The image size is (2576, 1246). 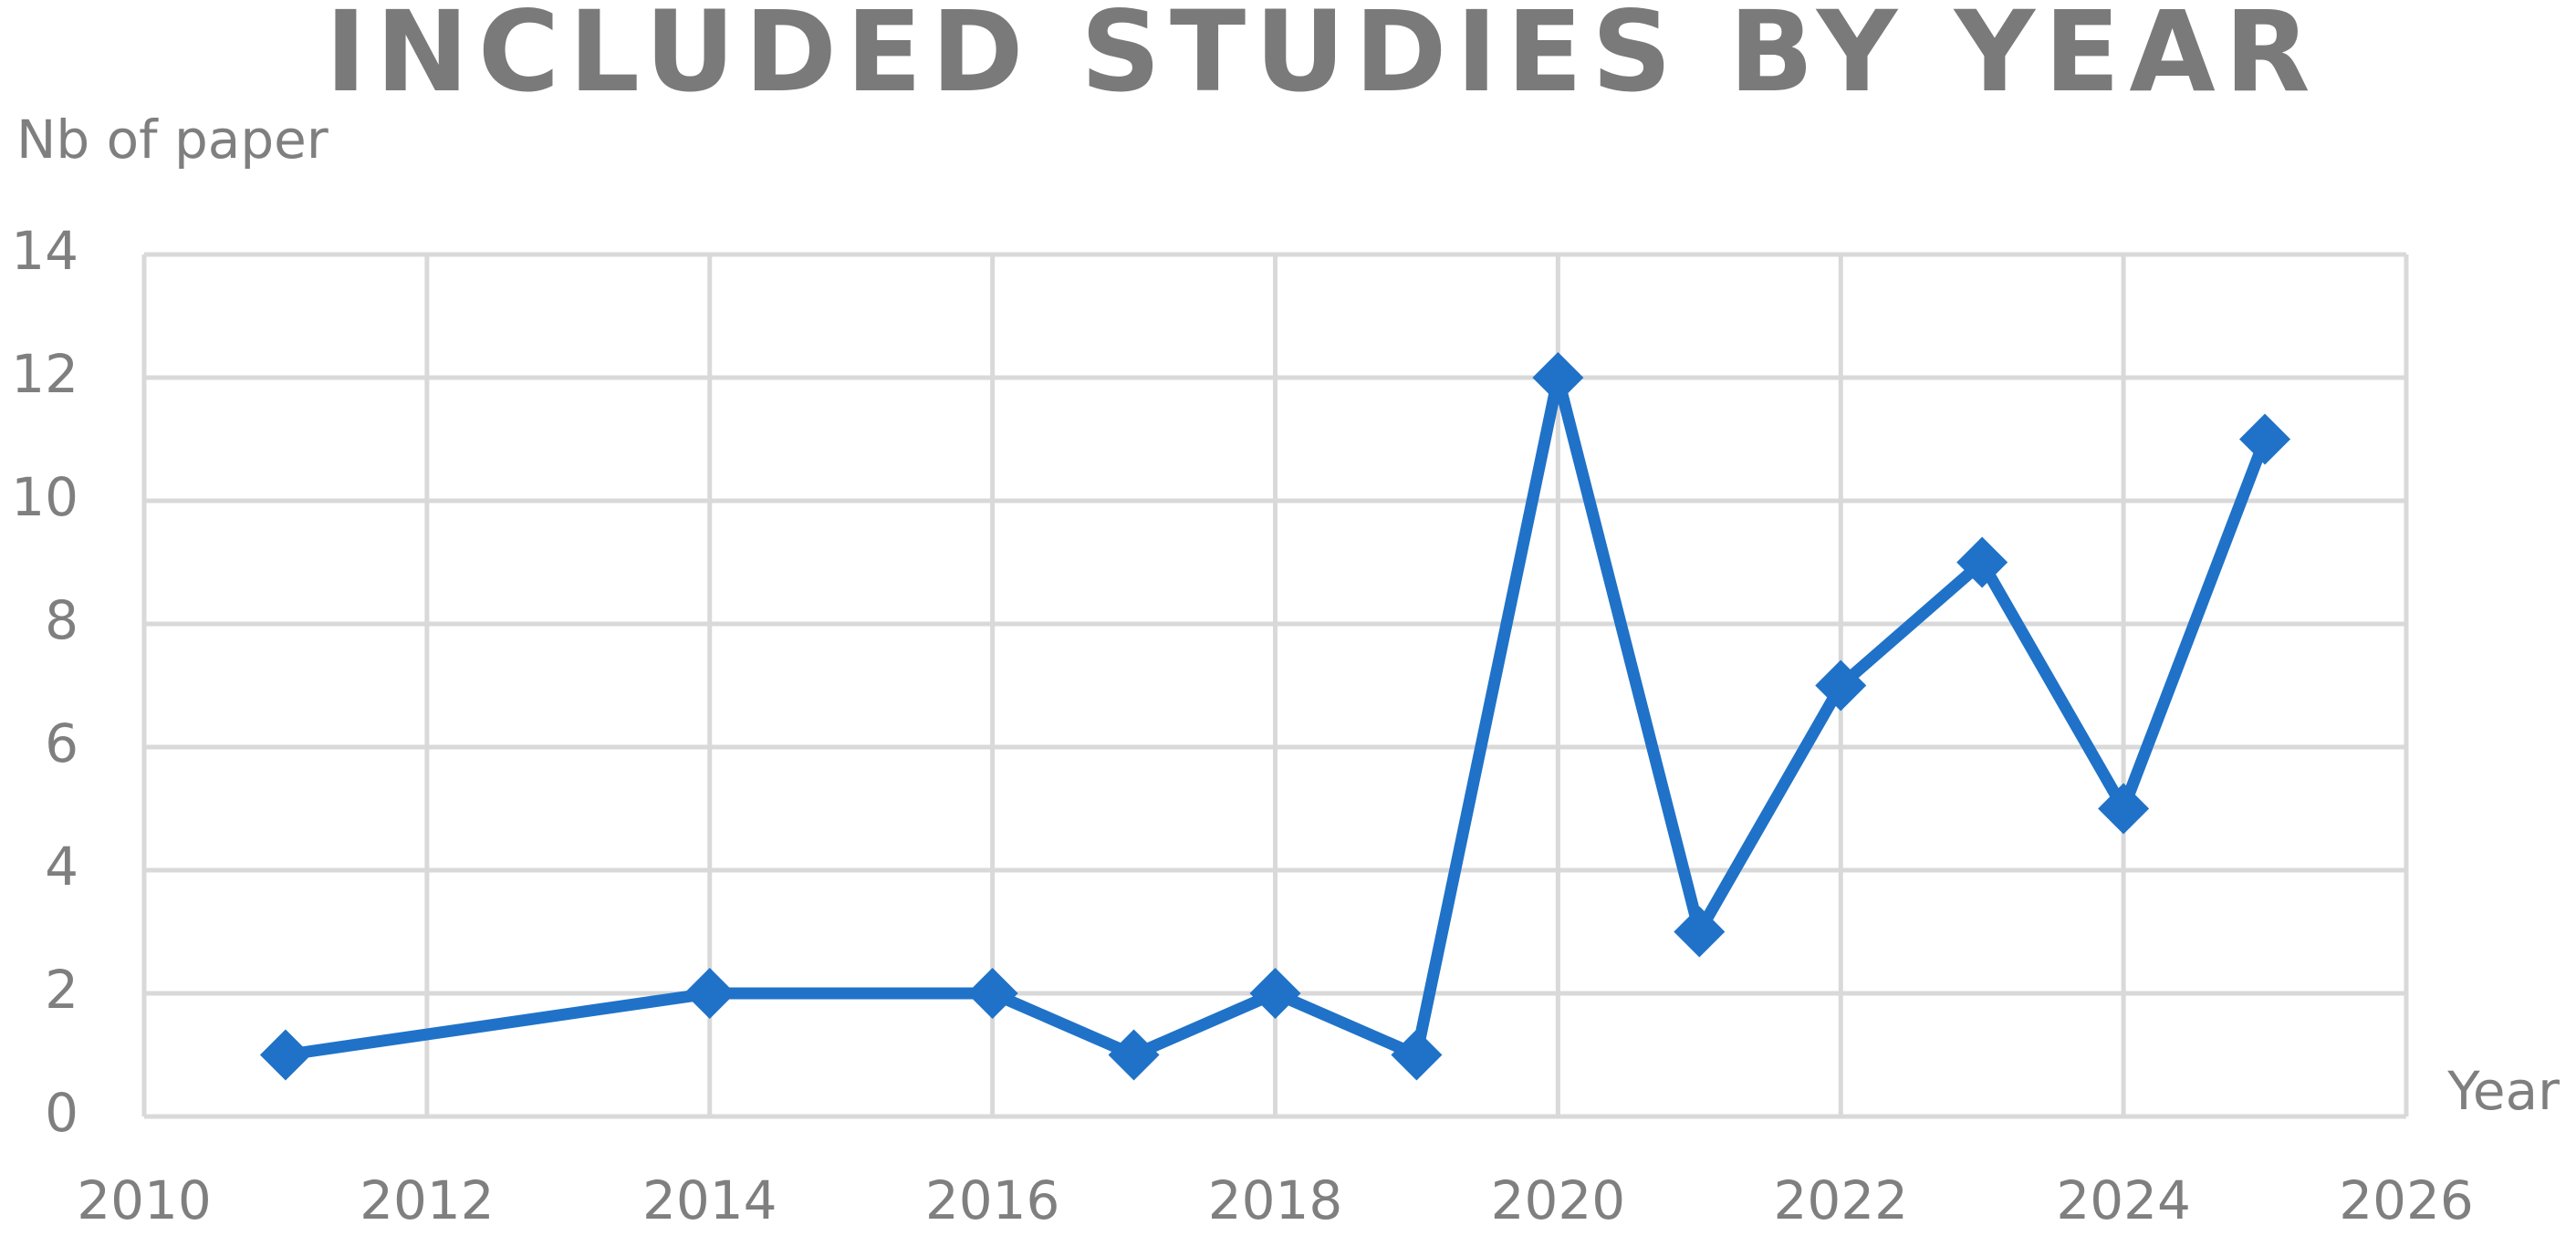 What do you see at coordinates (172, 140) in the screenshot?
I see `y-axis-label: Nb of paper` at bounding box center [172, 140].